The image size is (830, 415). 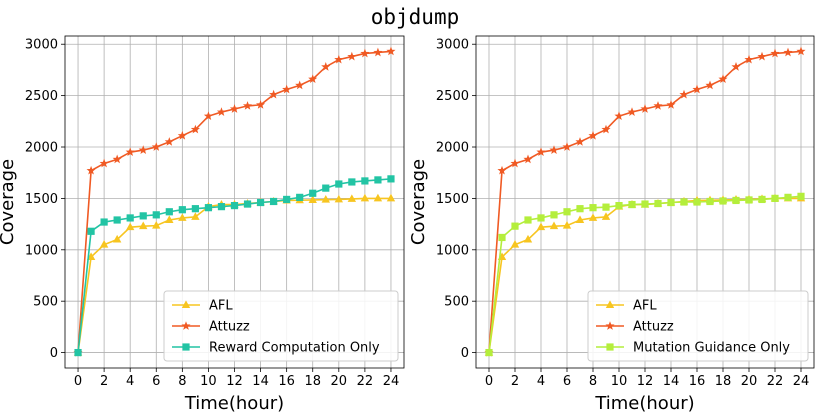 What do you see at coordinates (9, 202) in the screenshot?
I see `y-axis-label: Coverage` at bounding box center [9, 202].